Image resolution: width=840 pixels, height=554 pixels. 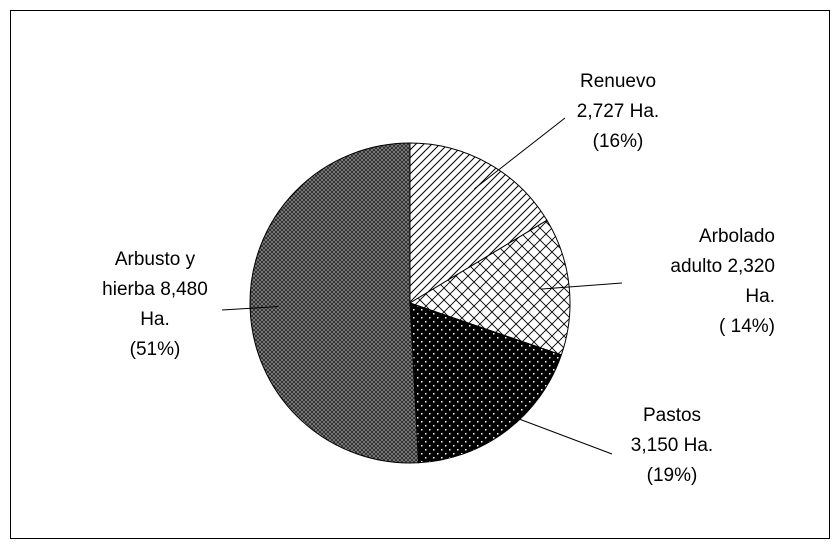 What do you see at coordinates (672, 415) in the screenshot?
I see `slice-label: Pastos` at bounding box center [672, 415].